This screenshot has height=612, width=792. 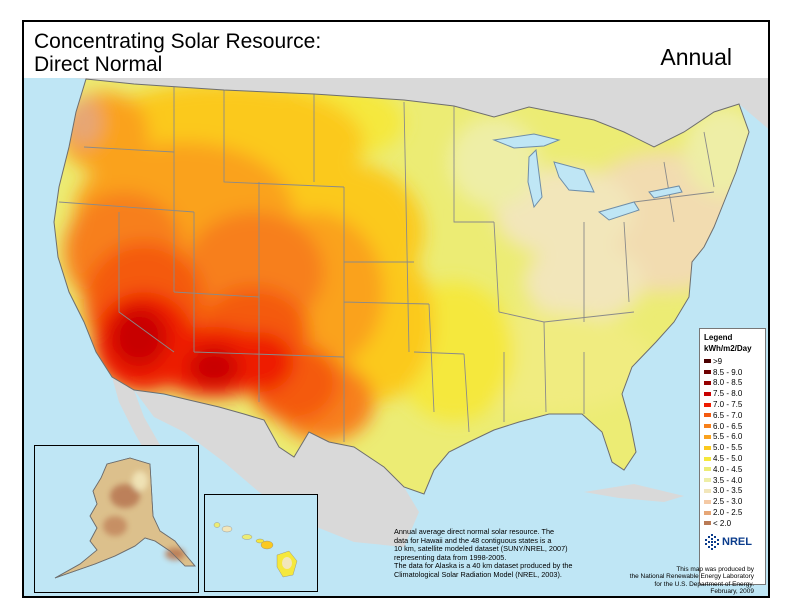 I want to click on legend-label: 8.5 - 9.0, so click(x=728, y=372).